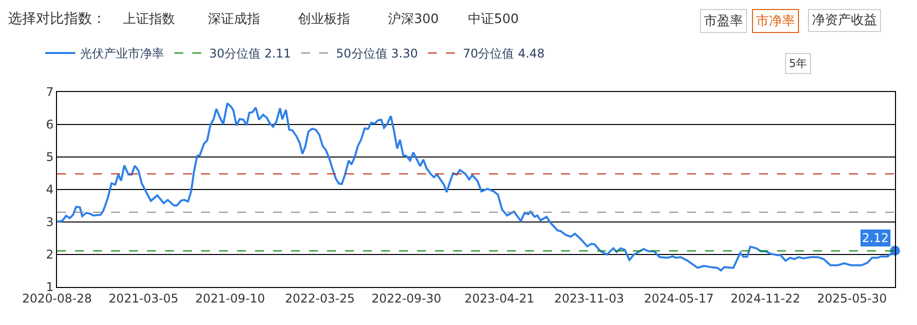  What do you see at coordinates (503, 53) in the screenshot?
I see `legend-label: 70分位值 4.48` at bounding box center [503, 53].